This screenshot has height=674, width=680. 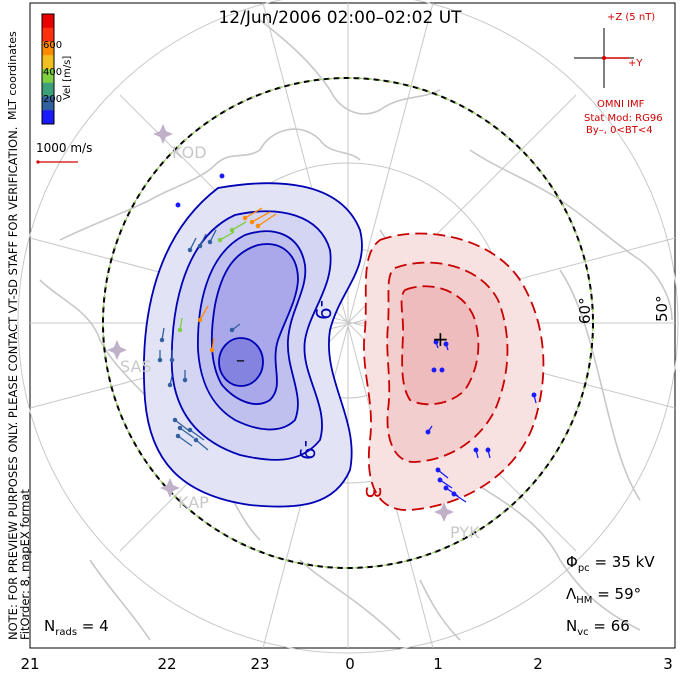 I want to click on colorbar-tick-200: 200, so click(x=53, y=99).